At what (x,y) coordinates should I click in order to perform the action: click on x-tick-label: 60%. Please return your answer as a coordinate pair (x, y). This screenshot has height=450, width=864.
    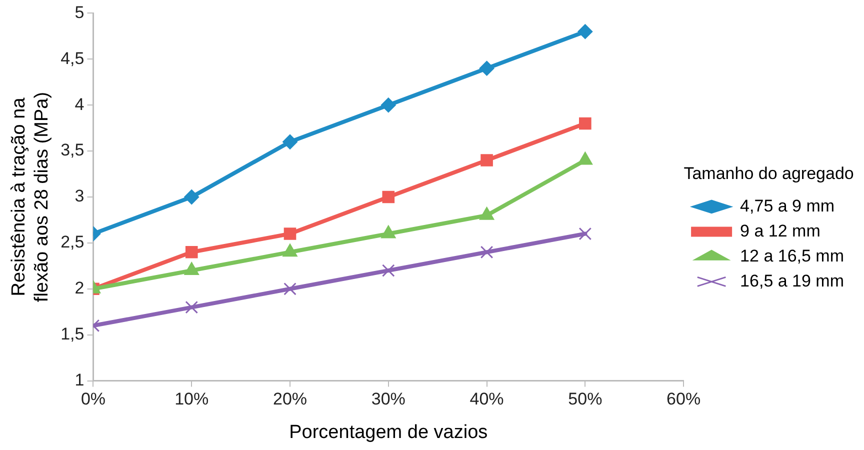
    Looking at the image, I should click on (683, 399).